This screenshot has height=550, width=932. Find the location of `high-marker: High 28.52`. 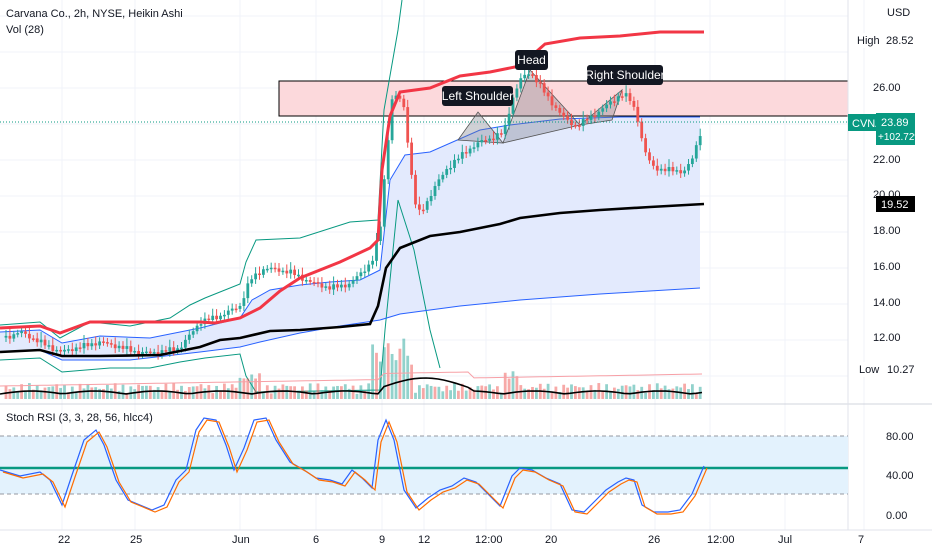

high-marker: High 28.52 is located at coordinates (882, 40).